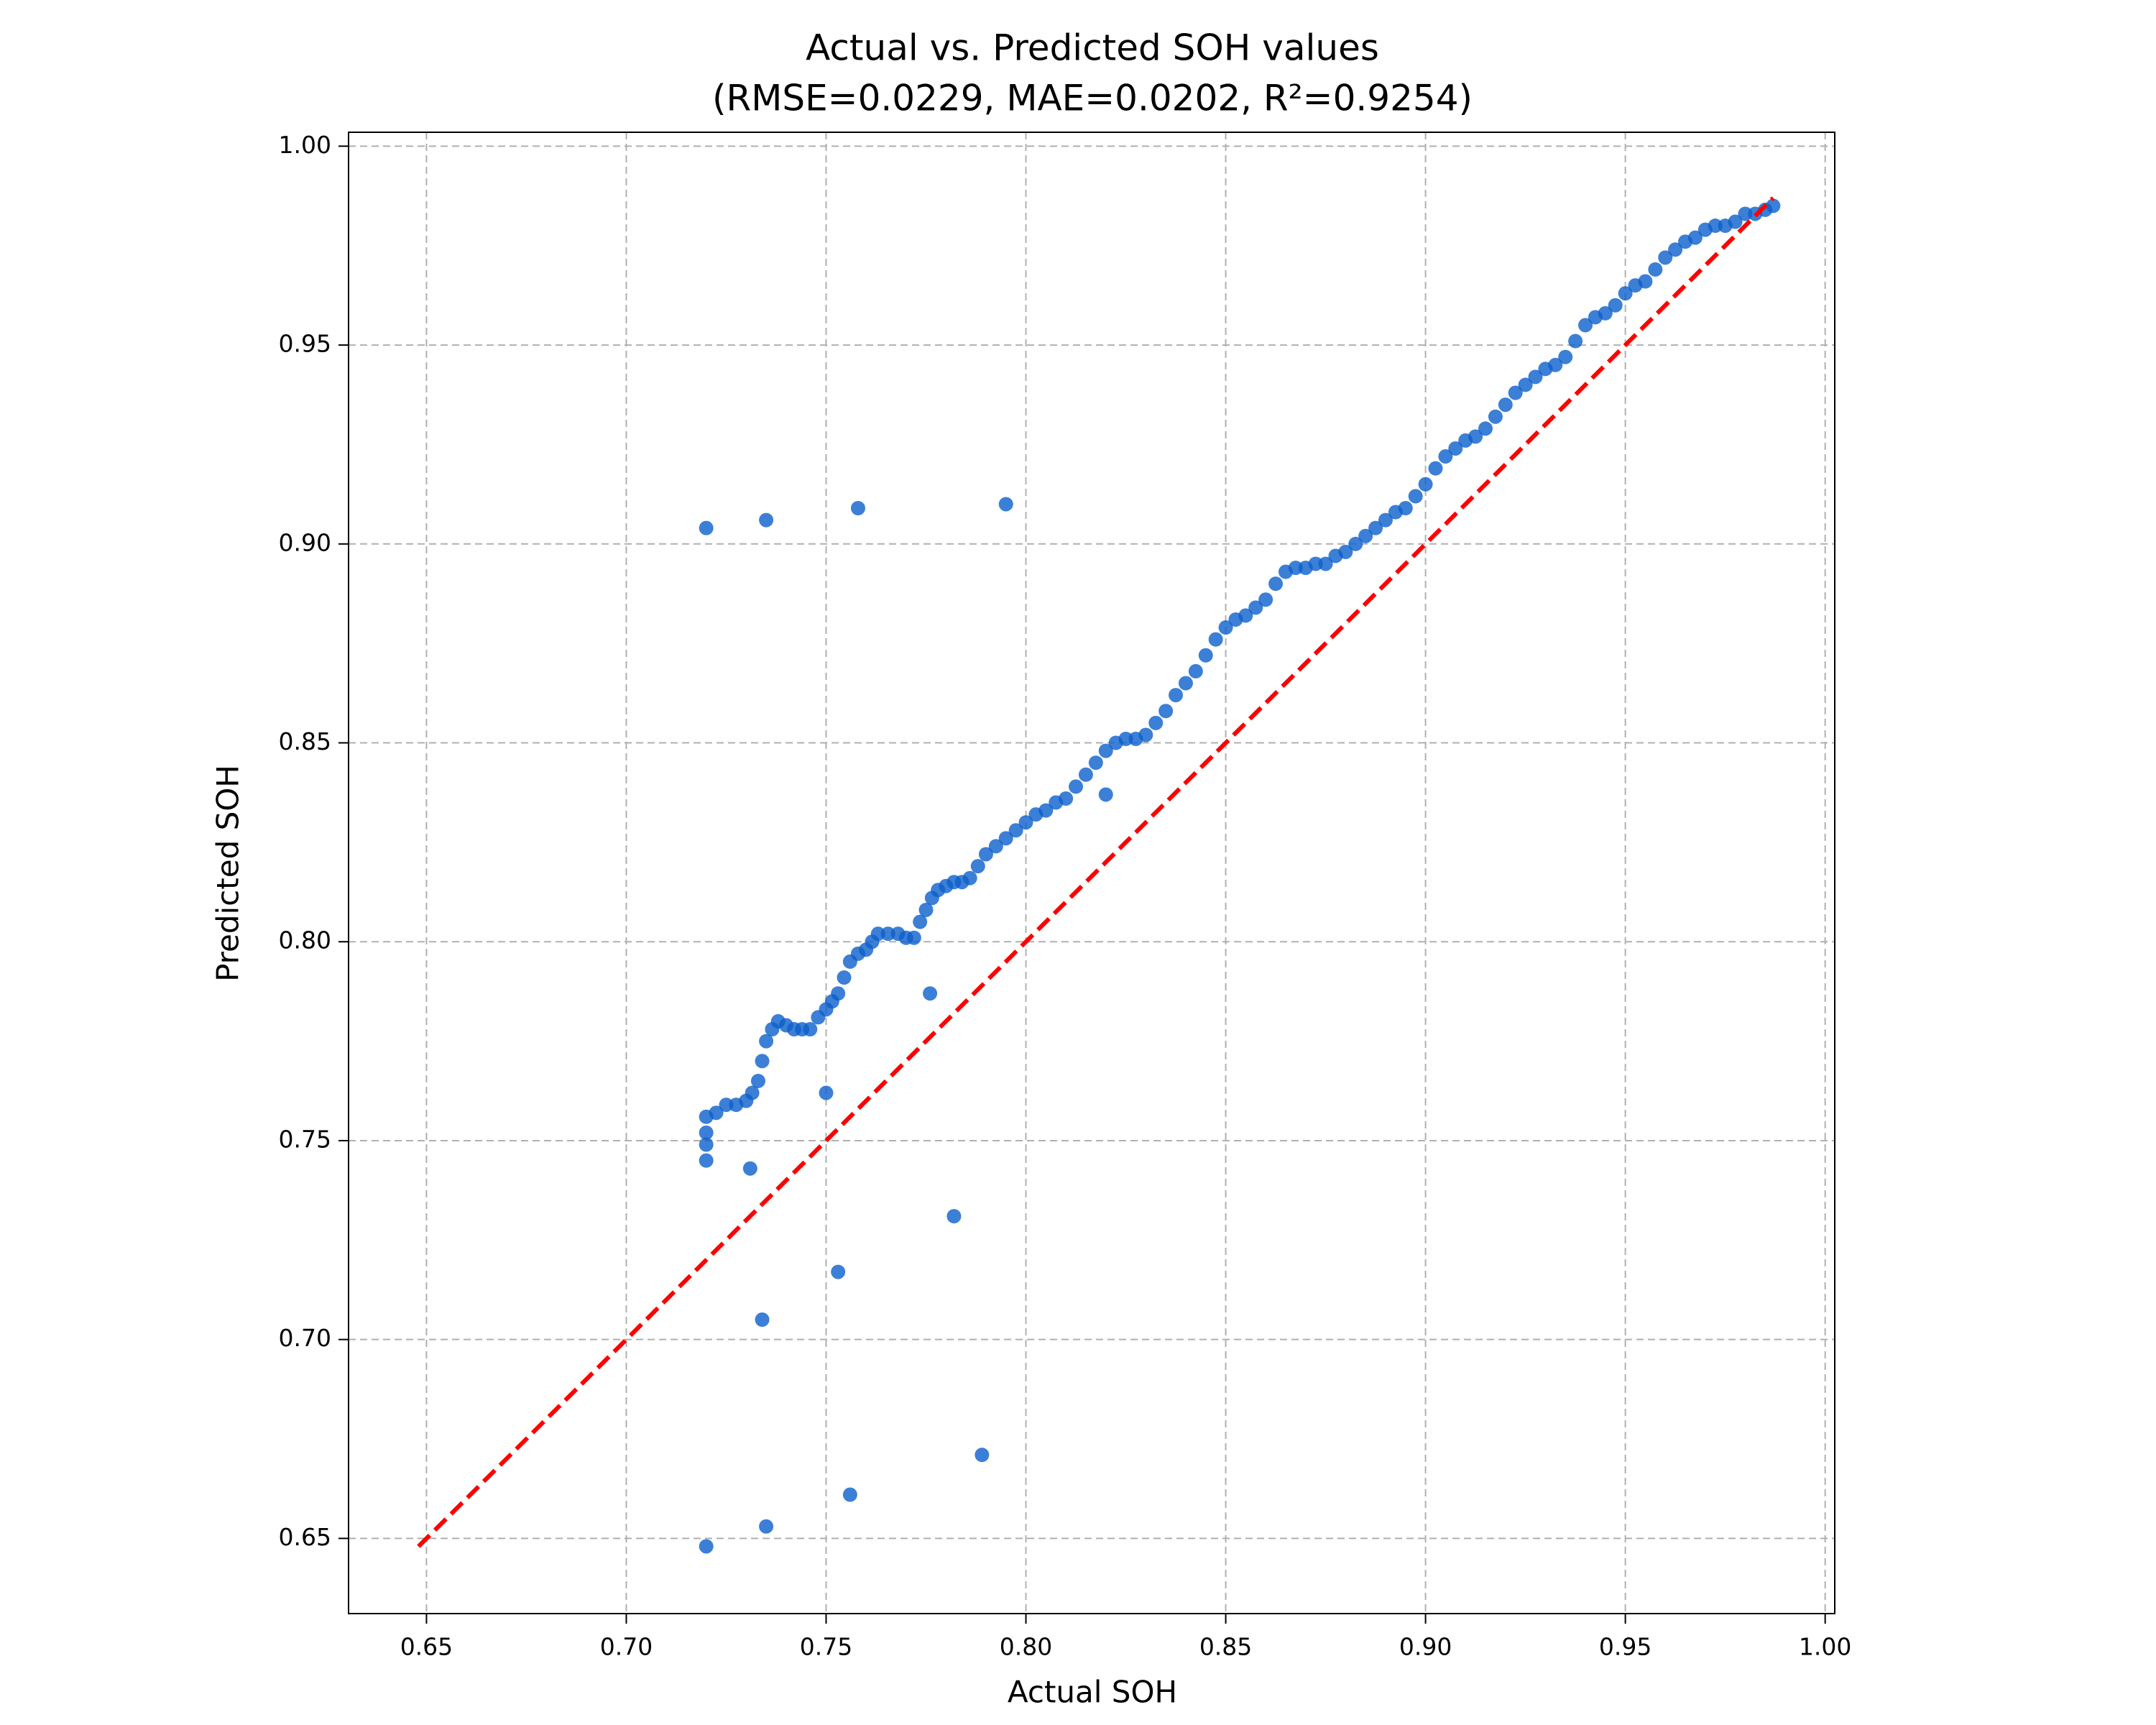 Image resolution: width=2156 pixels, height=1725 pixels. What do you see at coordinates (1425, 1647) in the screenshot?
I see `x-tick-label: 0.90` at bounding box center [1425, 1647].